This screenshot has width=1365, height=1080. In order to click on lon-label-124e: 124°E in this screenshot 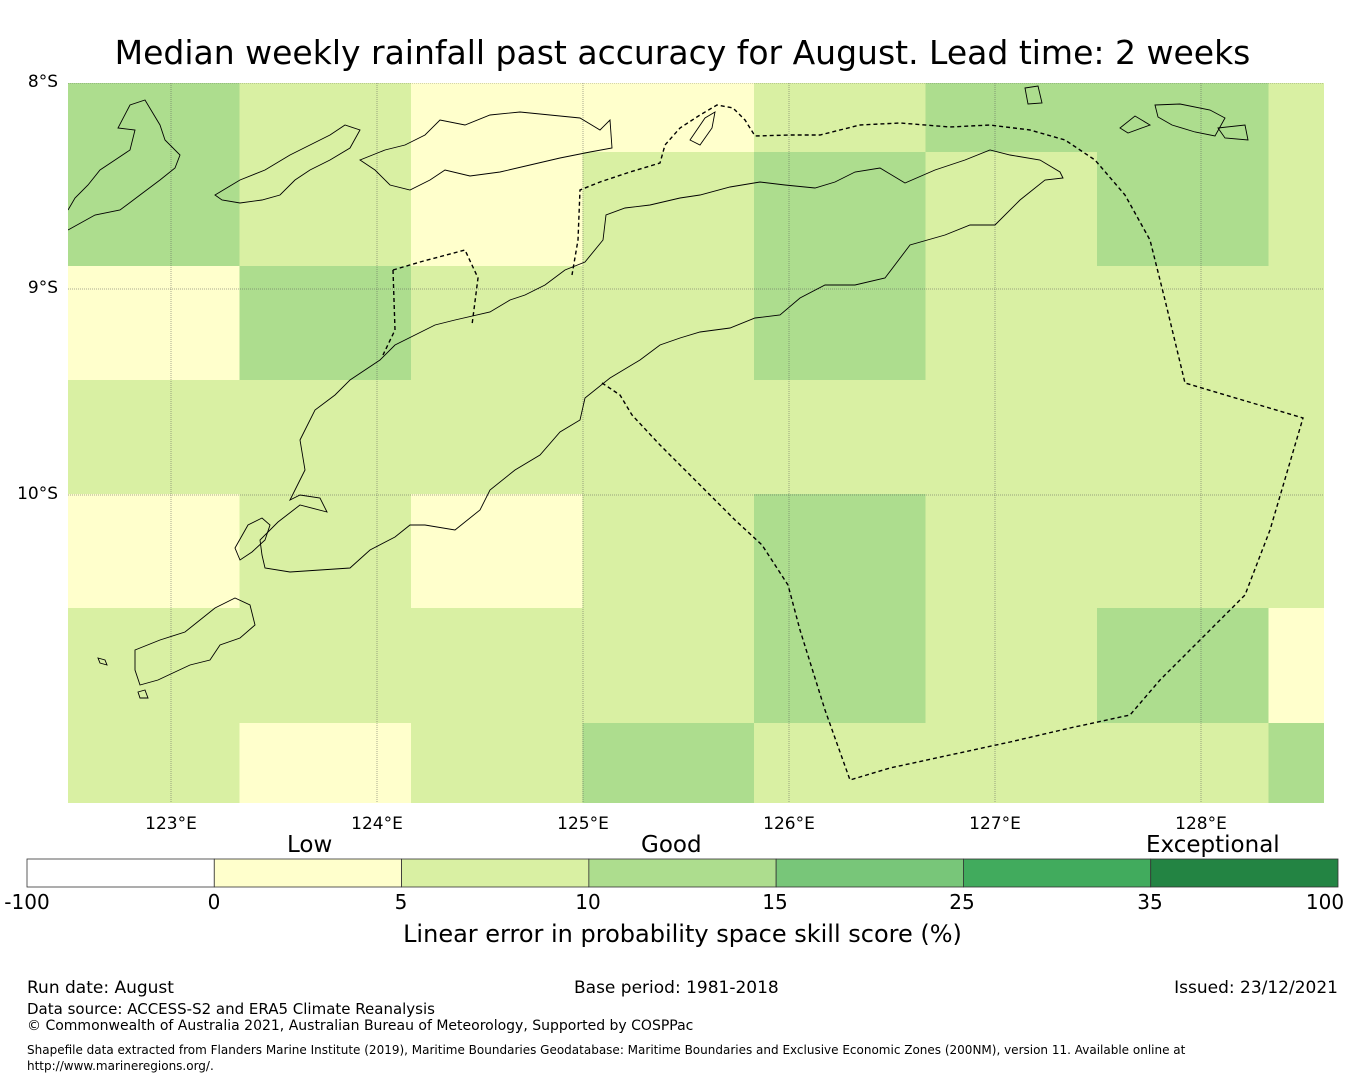, I will do `click(377, 824)`.